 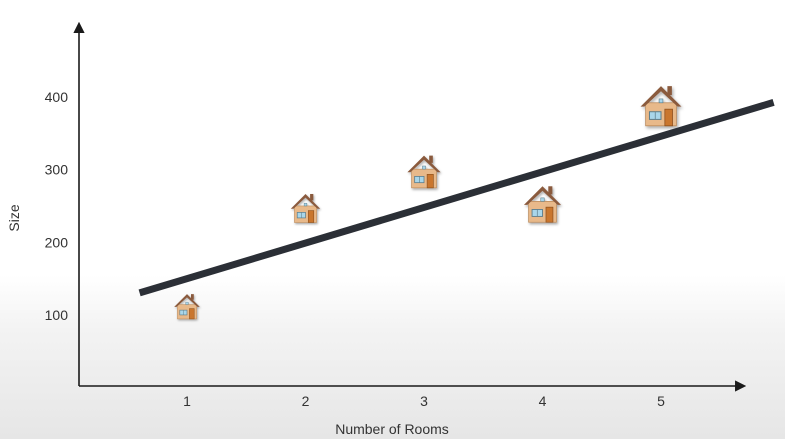 What do you see at coordinates (543, 401) in the screenshot?
I see `x-tick-label: 4` at bounding box center [543, 401].